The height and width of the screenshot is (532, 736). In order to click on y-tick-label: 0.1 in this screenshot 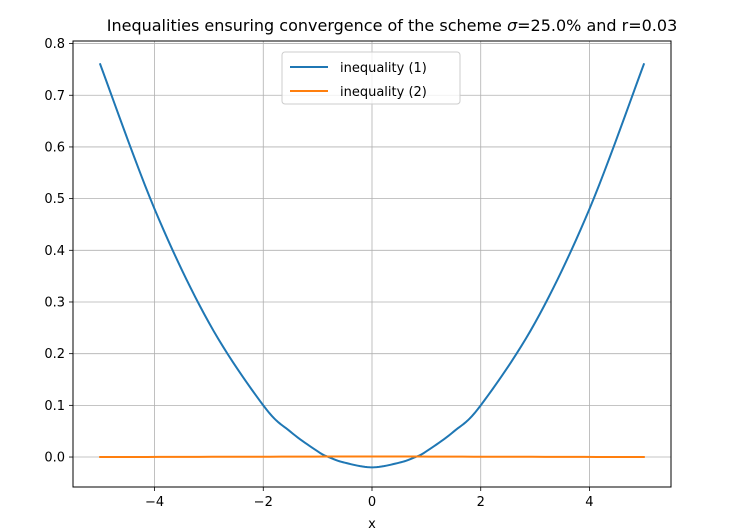, I will do `click(54, 406)`.